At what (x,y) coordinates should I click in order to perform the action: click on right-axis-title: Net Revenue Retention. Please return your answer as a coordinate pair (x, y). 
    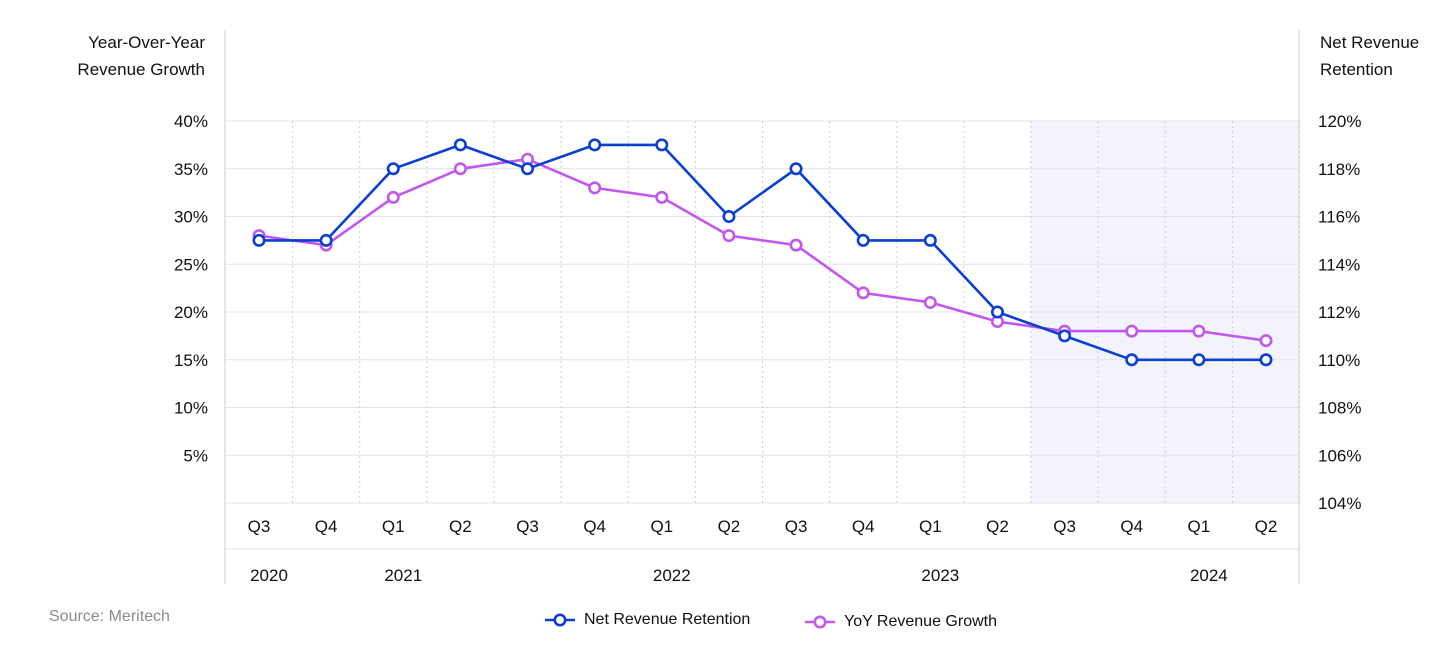
    Looking at the image, I should click on (1369, 56).